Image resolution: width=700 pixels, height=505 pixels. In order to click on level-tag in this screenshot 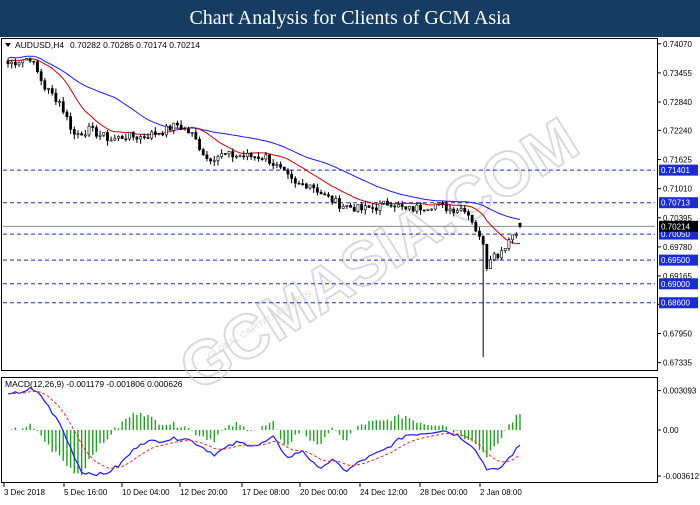, I will do `click(678, 260)`.